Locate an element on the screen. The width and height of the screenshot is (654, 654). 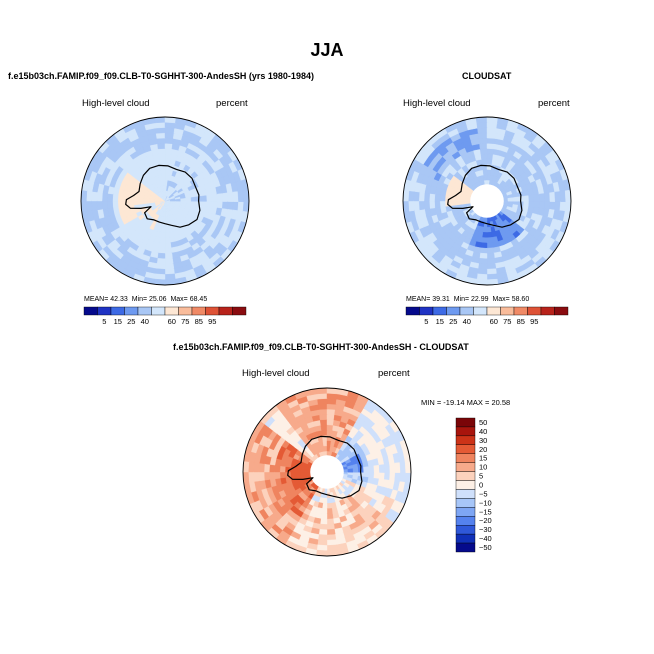
obs-colorbar-tick-label: 60 is located at coordinates (494, 321).